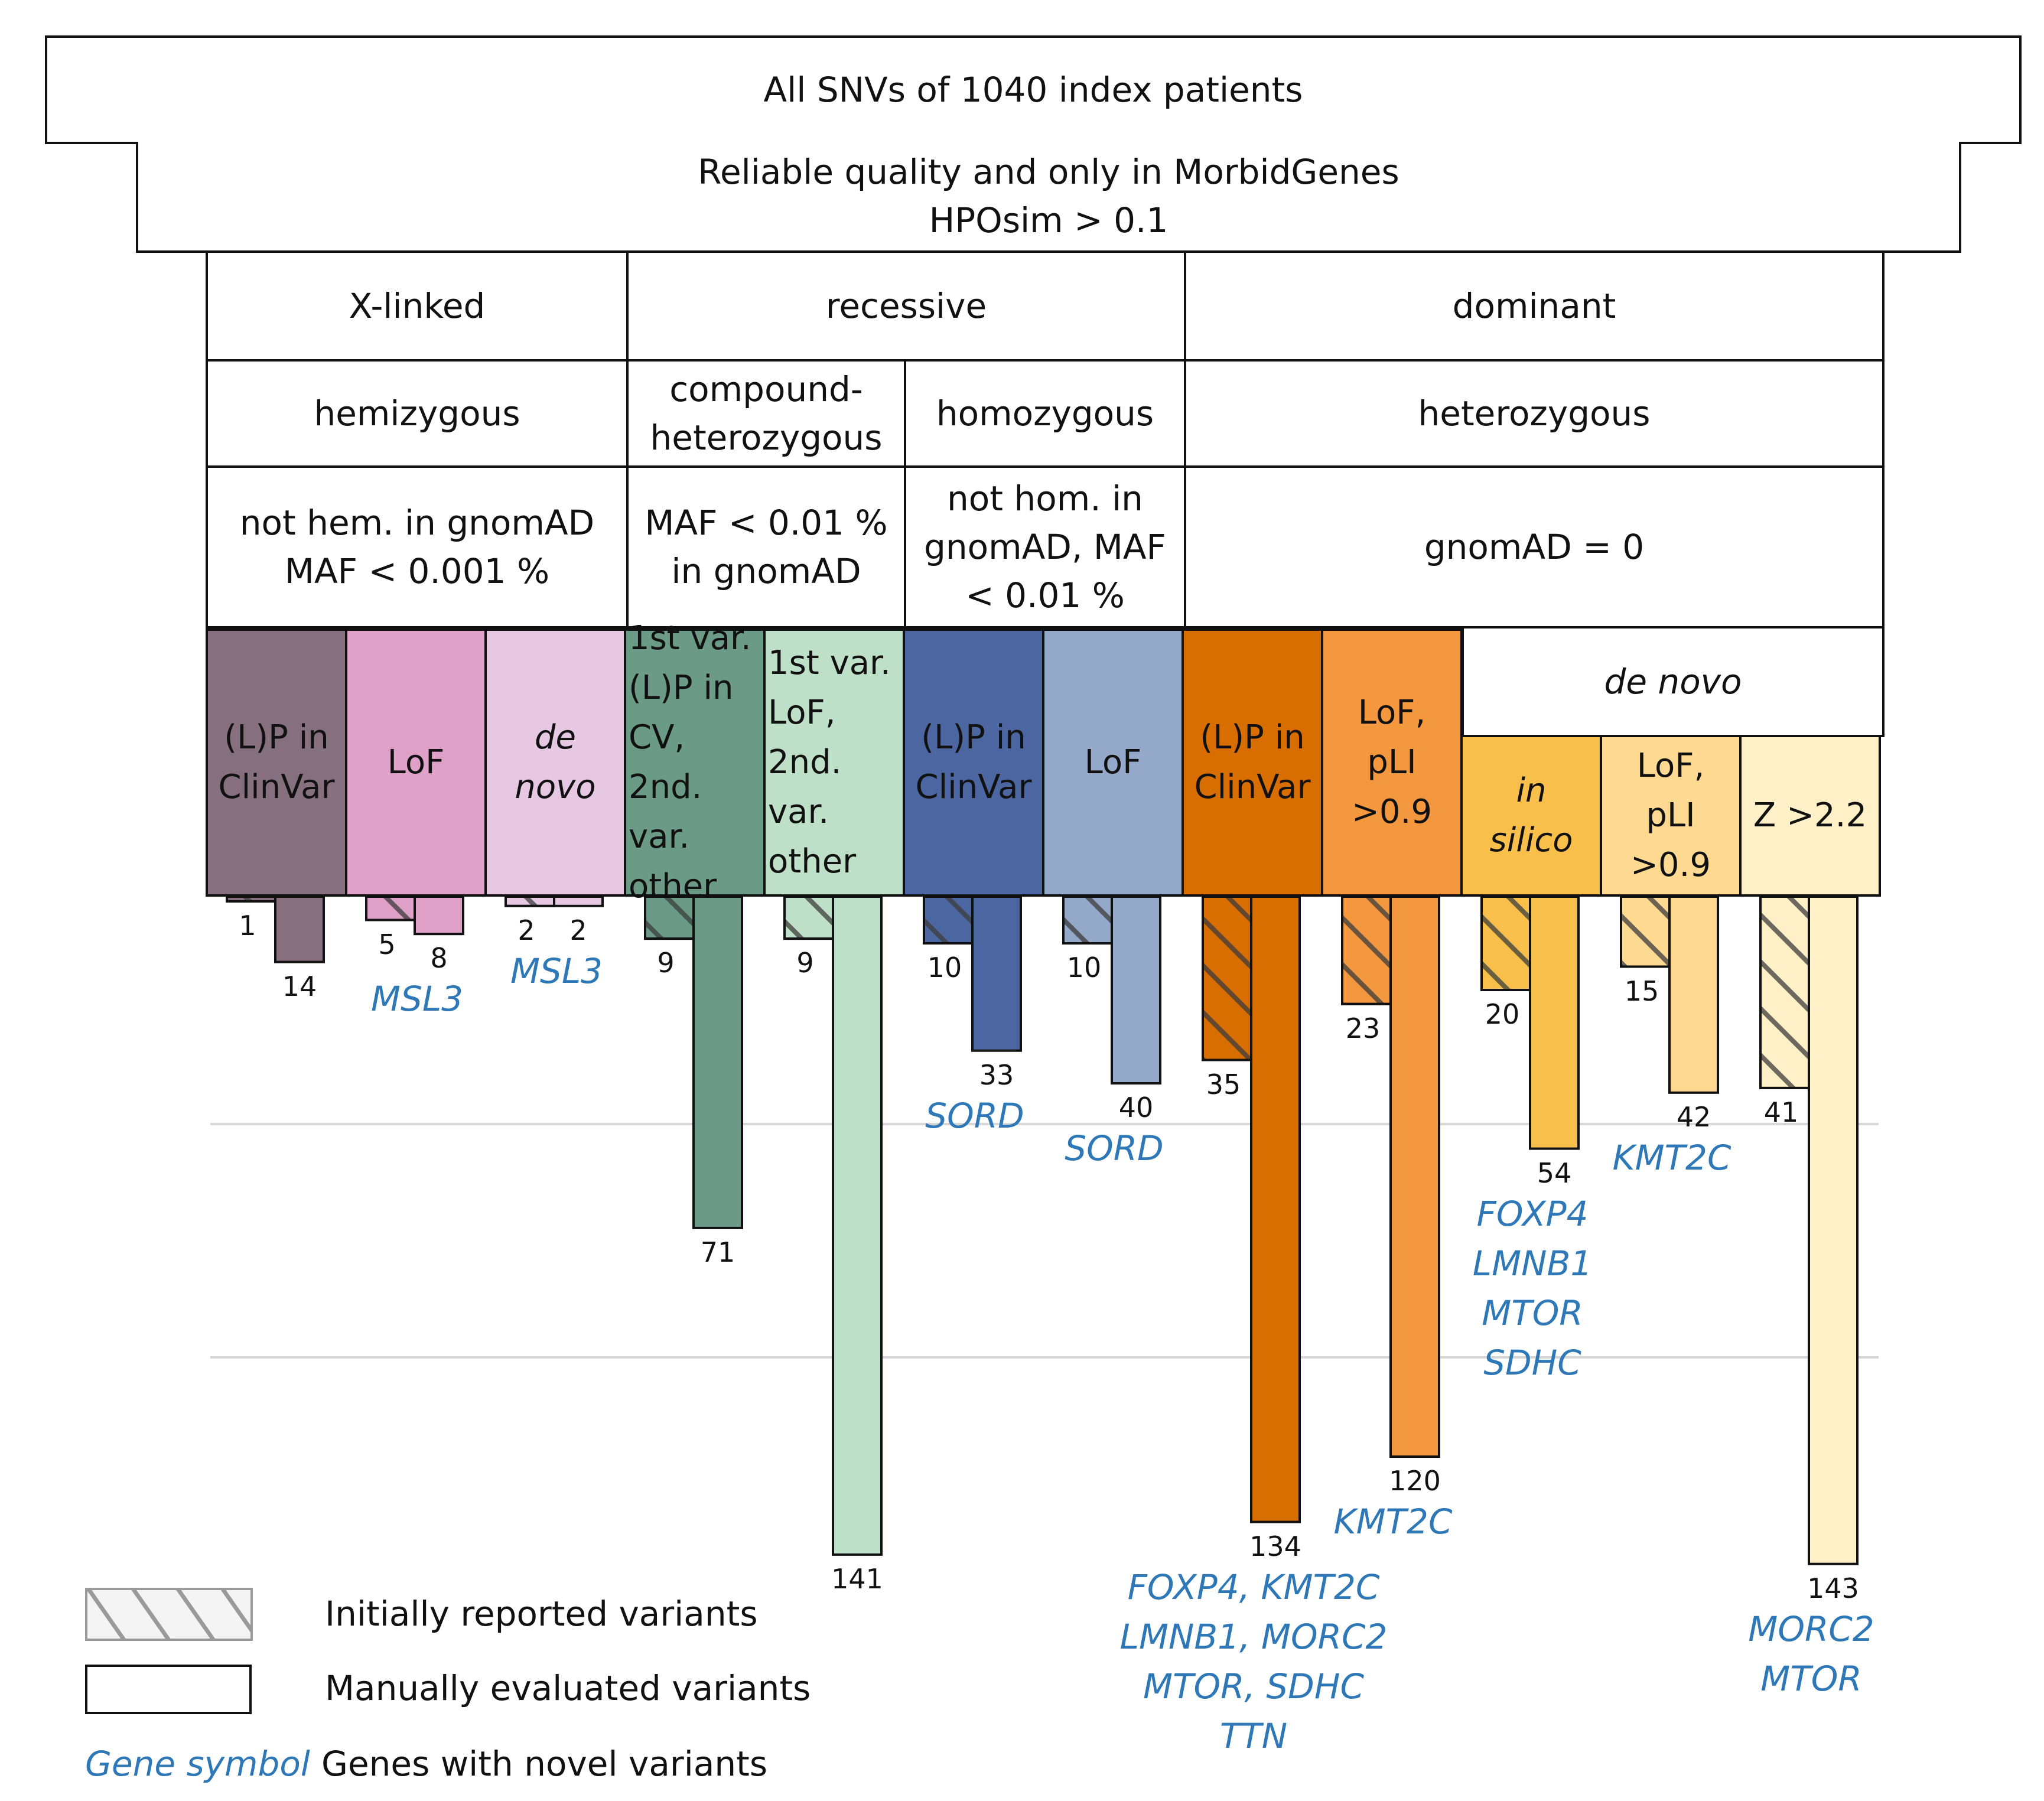  I want to click on novel-gene-label: FOXP4, KMT2C LMNB1, MORC2 MTOR, SDHC TTN, so click(1254, 1661).